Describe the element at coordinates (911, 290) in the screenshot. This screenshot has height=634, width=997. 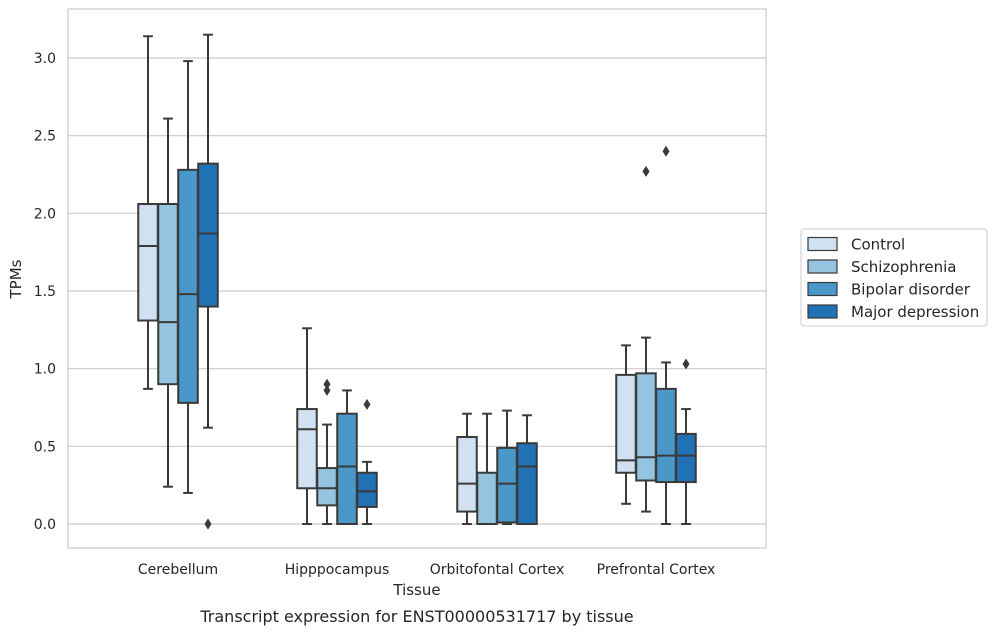
I see `legend-label: Bipolar disorder` at that location.